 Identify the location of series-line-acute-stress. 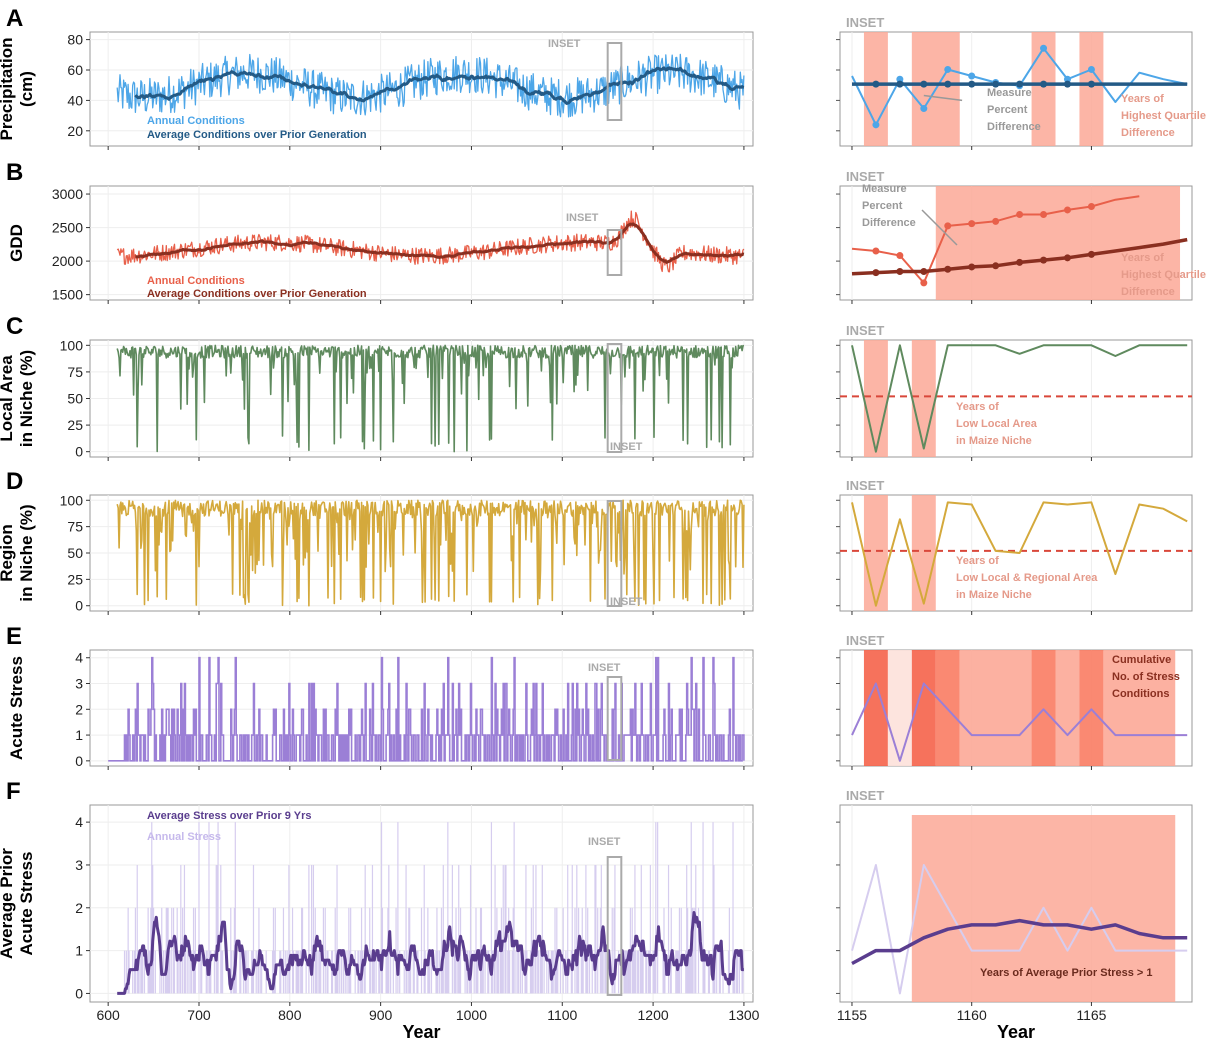
(426, 709).